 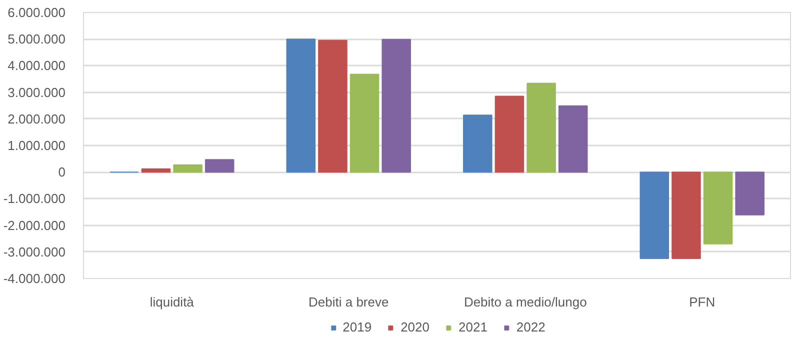 I want to click on y-tick-label: -2.000.000, so click(x=34, y=225).